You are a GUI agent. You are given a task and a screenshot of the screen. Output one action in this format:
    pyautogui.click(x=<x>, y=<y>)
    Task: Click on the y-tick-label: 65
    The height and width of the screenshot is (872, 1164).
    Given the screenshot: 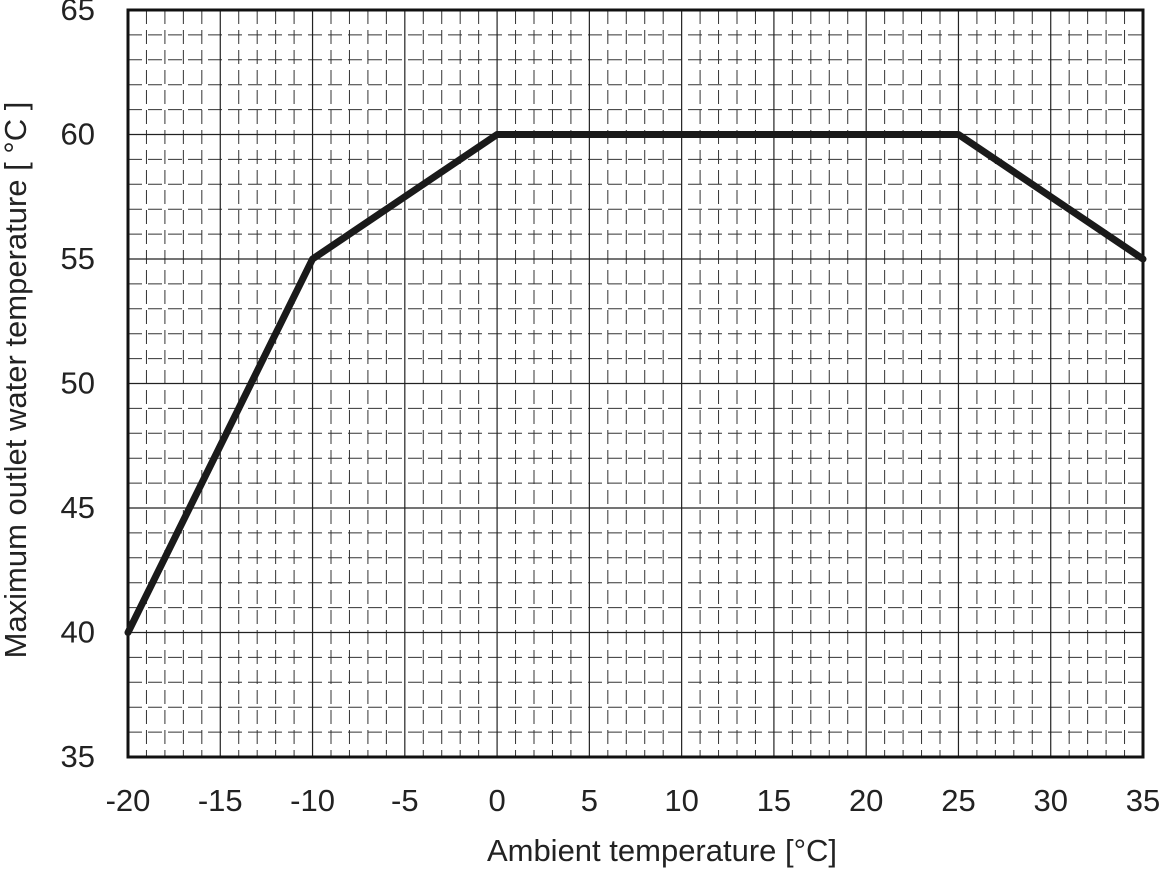 What is the action you would take?
    pyautogui.click(x=78, y=13)
    